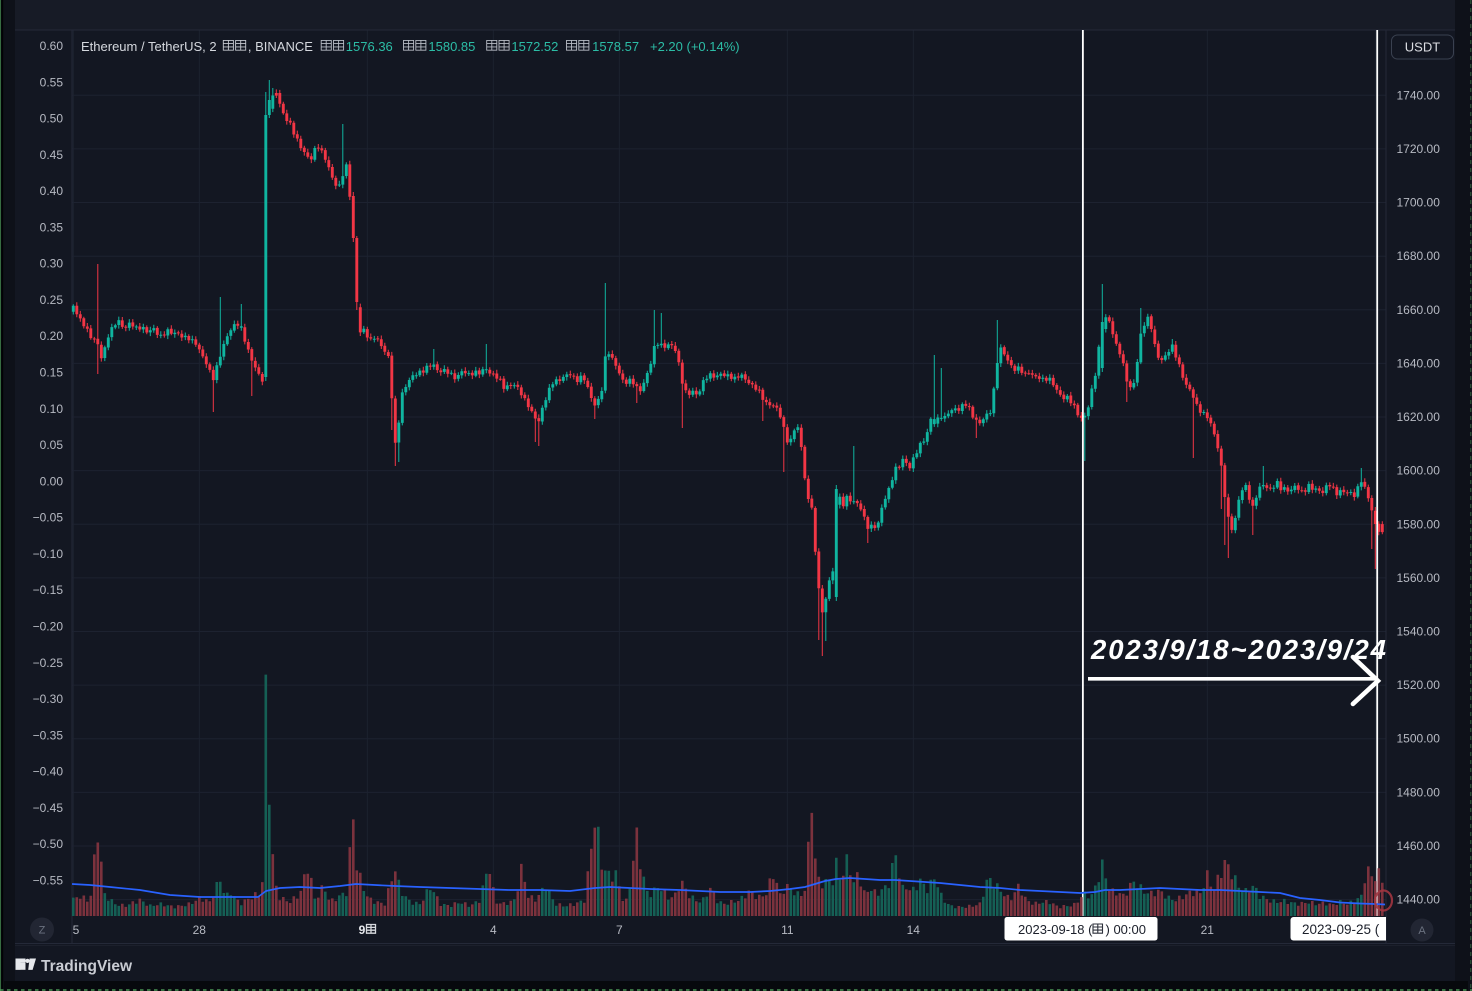  What do you see at coordinates (1055, 929) in the screenshot?
I see `svg-text: 2023-09-18 (` at bounding box center [1055, 929].